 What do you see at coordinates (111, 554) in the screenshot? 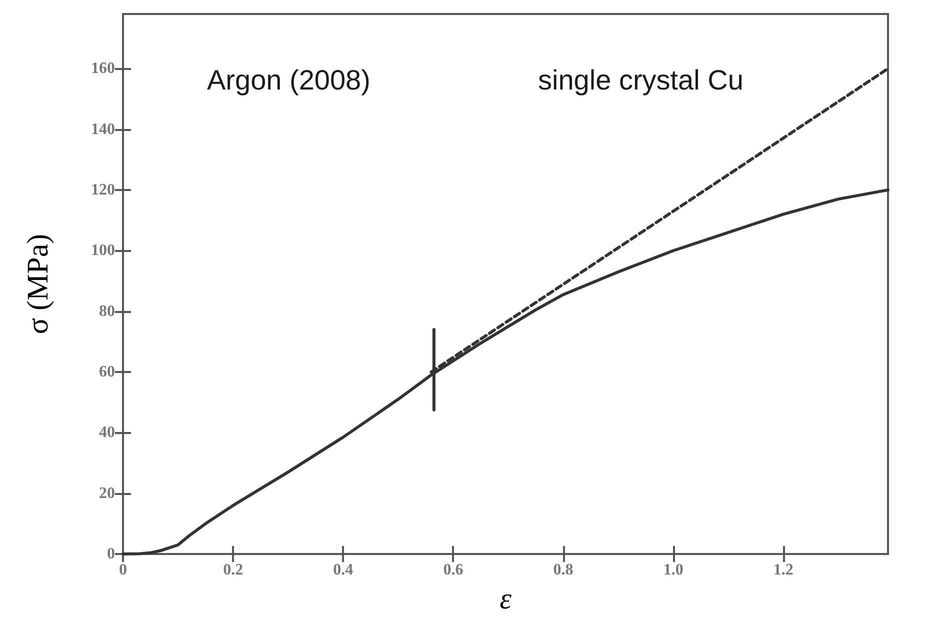
I see `y-tick-label: 0` at bounding box center [111, 554].